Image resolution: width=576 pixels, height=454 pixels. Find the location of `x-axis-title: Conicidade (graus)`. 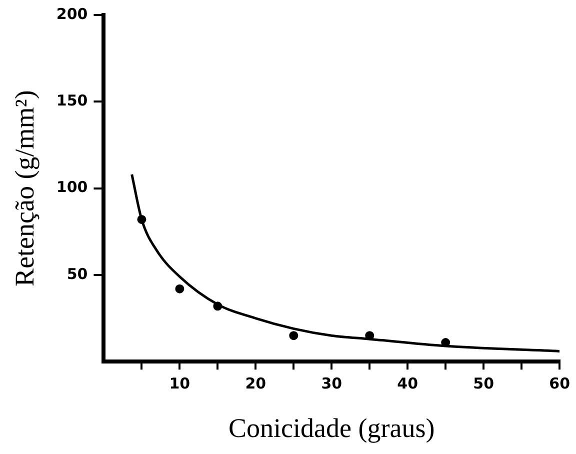

x-axis-title: Conicidade (graus) is located at coordinates (331, 427).